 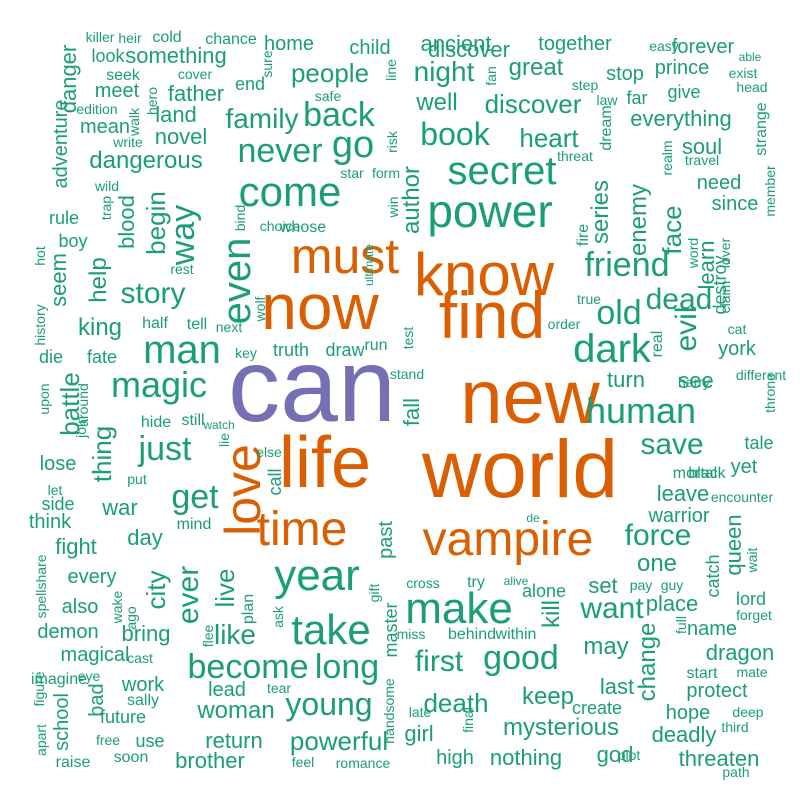 What do you see at coordinates (672, 230) in the screenshot?
I see `word-face: face` at bounding box center [672, 230].